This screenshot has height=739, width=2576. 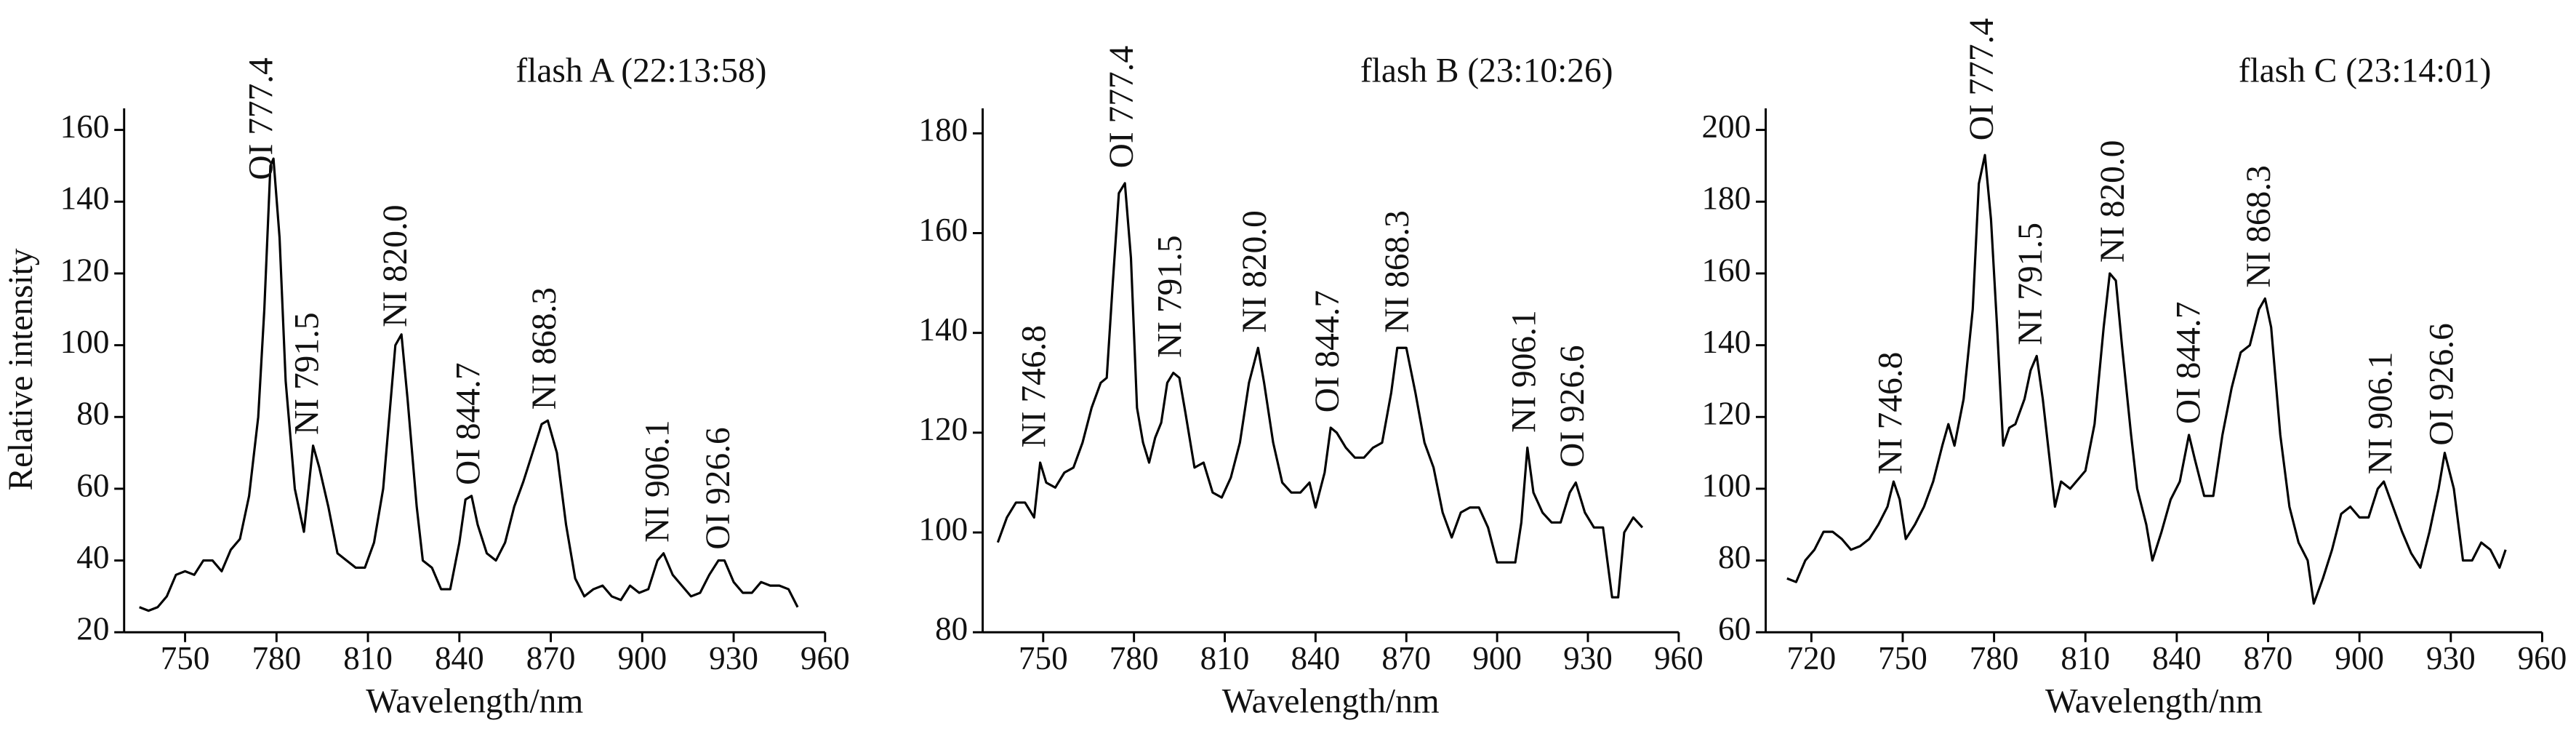 What do you see at coordinates (2366, 71) in the screenshot?
I see `chart-title: flash C (23:14:01)` at bounding box center [2366, 71].